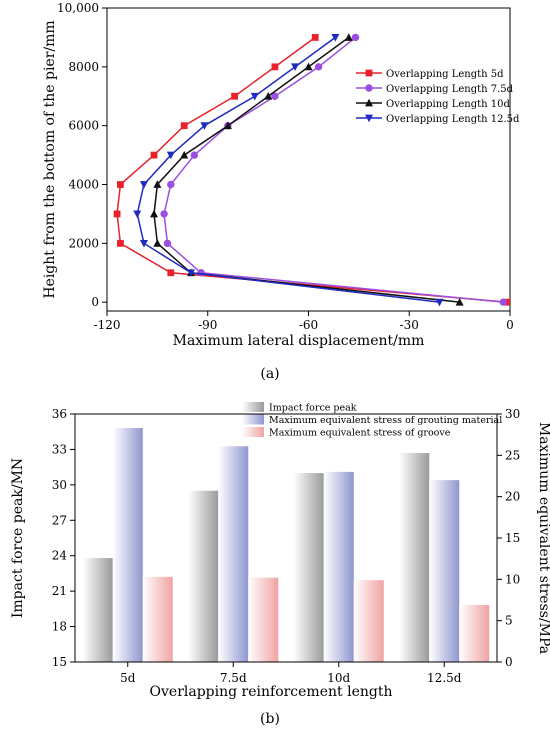  What do you see at coordinates (510, 325) in the screenshot?
I see `x-tick-label: 0` at bounding box center [510, 325].